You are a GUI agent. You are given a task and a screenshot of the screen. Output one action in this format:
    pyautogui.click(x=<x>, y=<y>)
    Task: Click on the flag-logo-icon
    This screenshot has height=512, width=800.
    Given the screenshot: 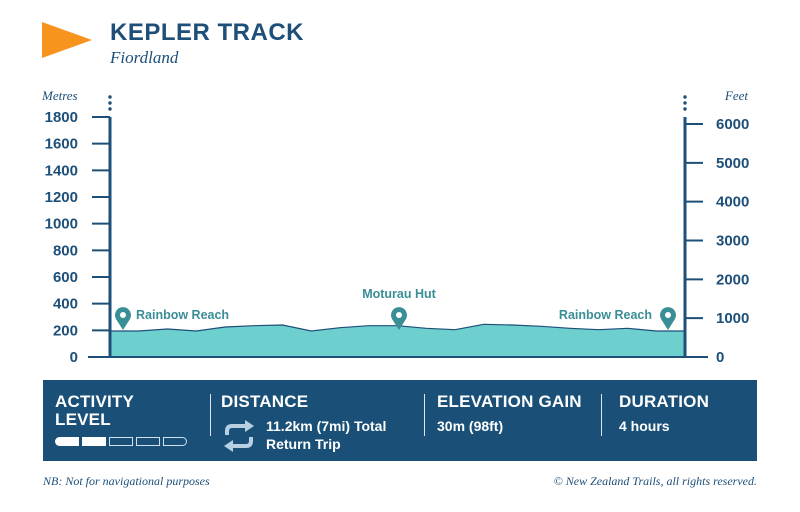 What is the action you would take?
    pyautogui.click(x=67, y=40)
    